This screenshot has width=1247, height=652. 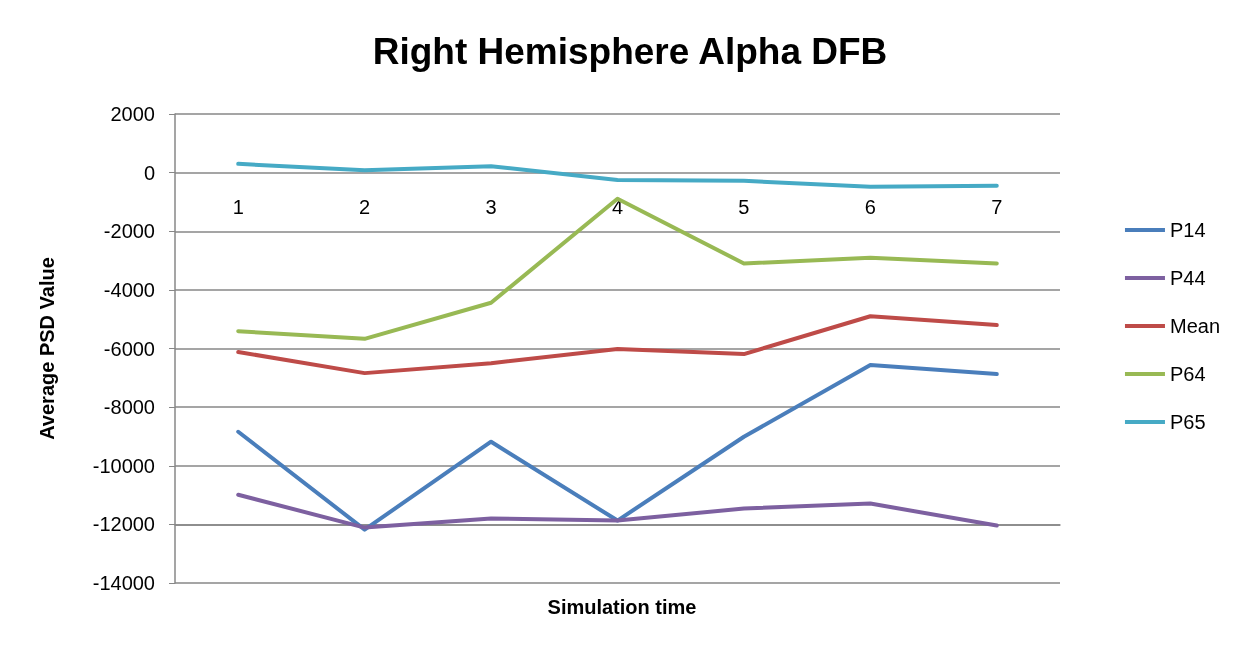 I want to click on y-tick-label: -2000, so click(x=129, y=231).